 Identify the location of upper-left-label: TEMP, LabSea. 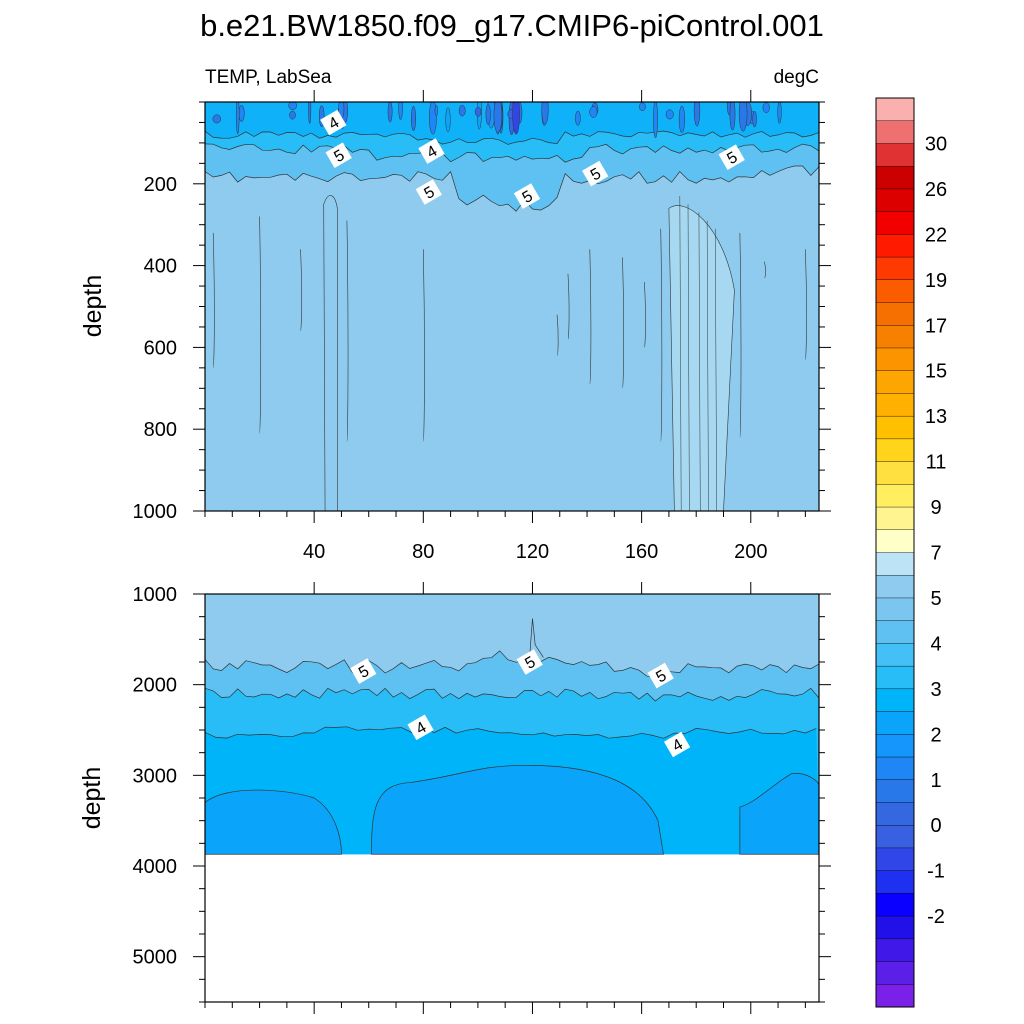
(268, 77).